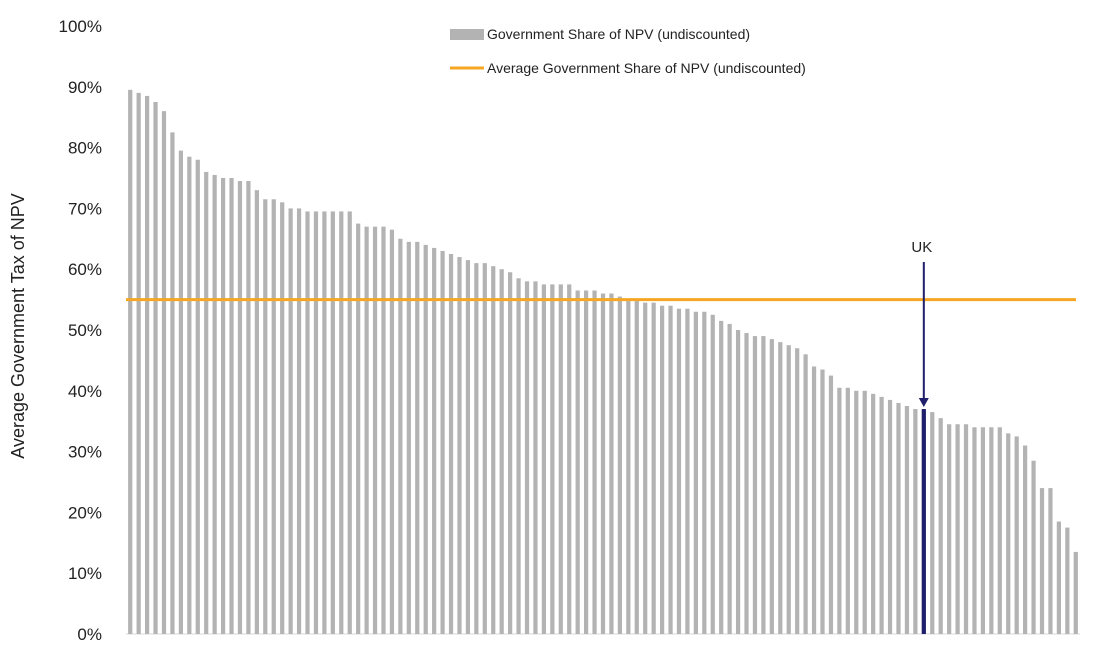 This screenshot has width=1094, height=654. Describe the element at coordinates (85, 208) in the screenshot. I see `y-tick-label: 70%` at that location.